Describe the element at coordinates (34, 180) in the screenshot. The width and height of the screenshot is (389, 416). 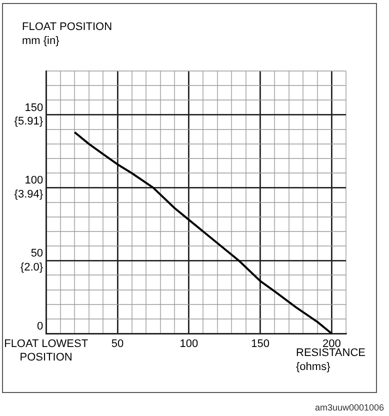
I see `y-tick-label: 100` at that location.